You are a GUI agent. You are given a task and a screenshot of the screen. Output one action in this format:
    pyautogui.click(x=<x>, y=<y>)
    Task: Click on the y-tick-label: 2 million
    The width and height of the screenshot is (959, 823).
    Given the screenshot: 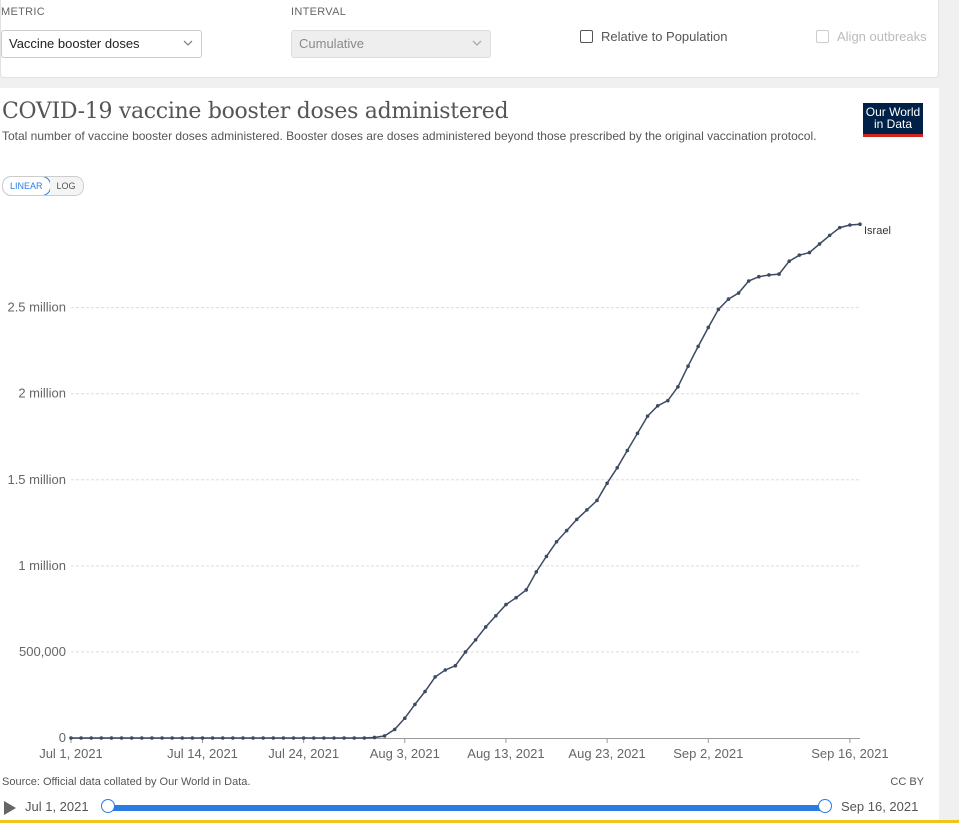 What is the action you would take?
    pyautogui.click(x=42, y=393)
    